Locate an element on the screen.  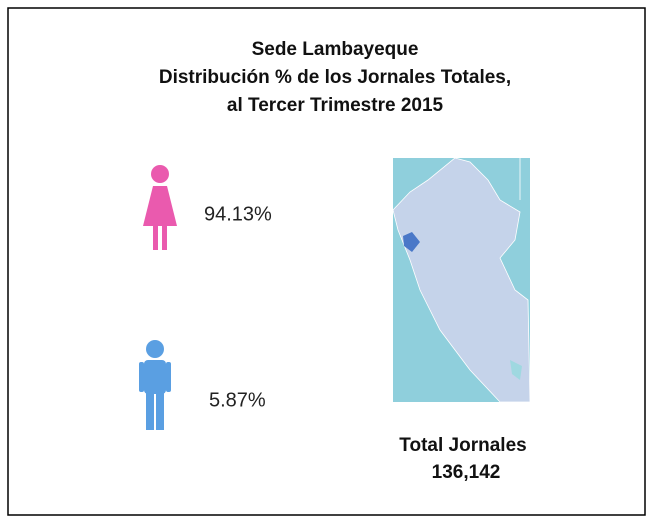
male-icon is located at coordinates (155, 385).